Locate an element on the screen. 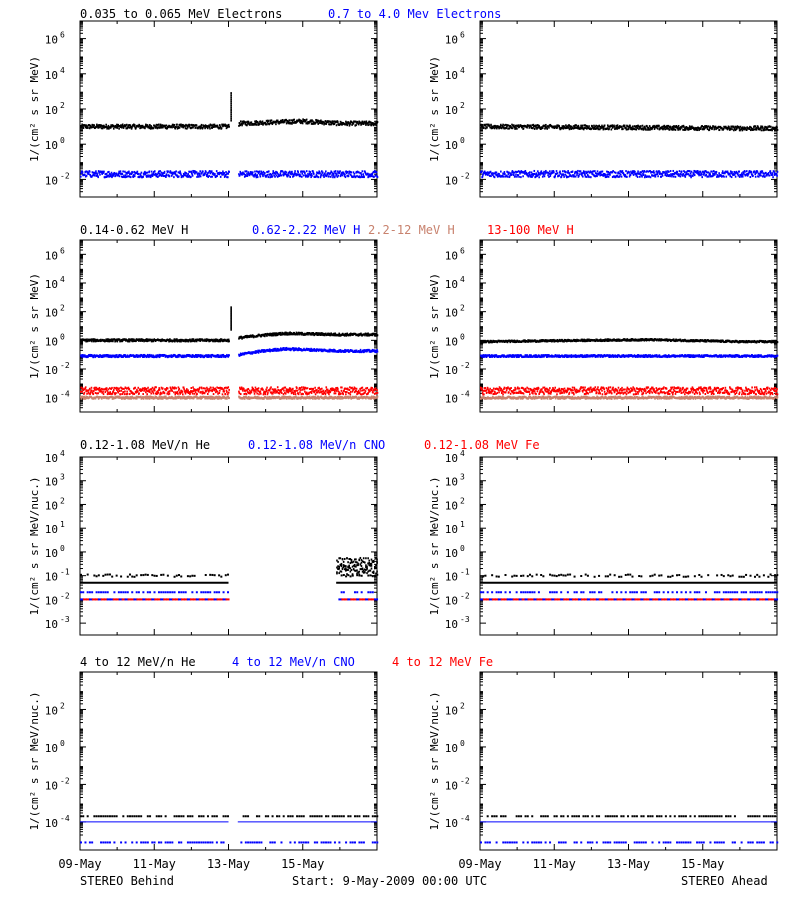 The height and width of the screenshot is (904, 800). y-tick-exponent: 6 is located at coordinates (62, 35).